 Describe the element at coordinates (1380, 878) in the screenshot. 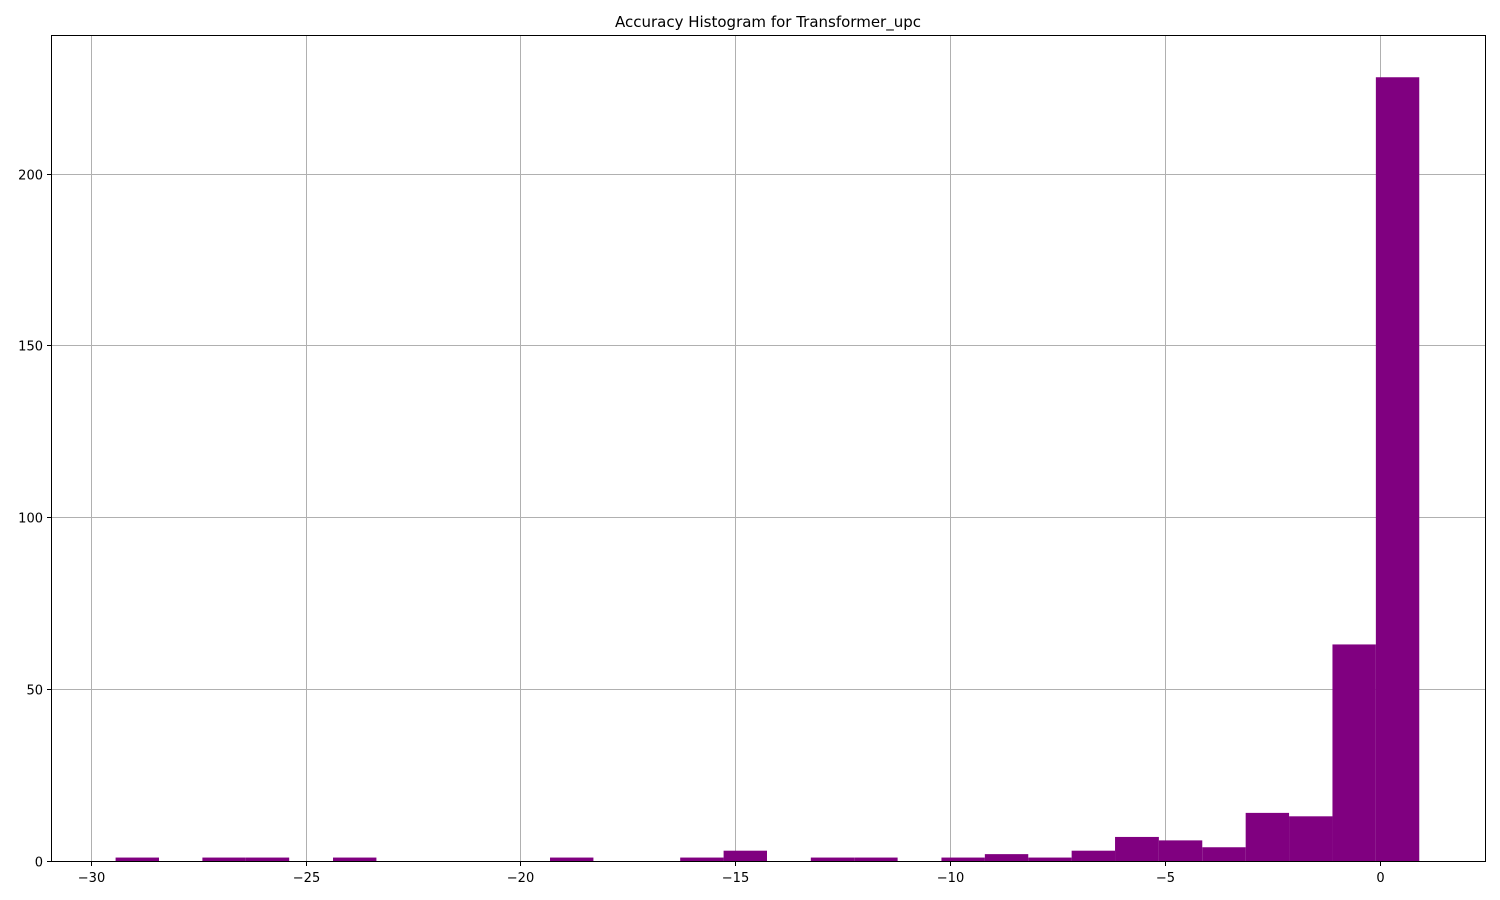

I see `x-tick-label: 0` at that location.